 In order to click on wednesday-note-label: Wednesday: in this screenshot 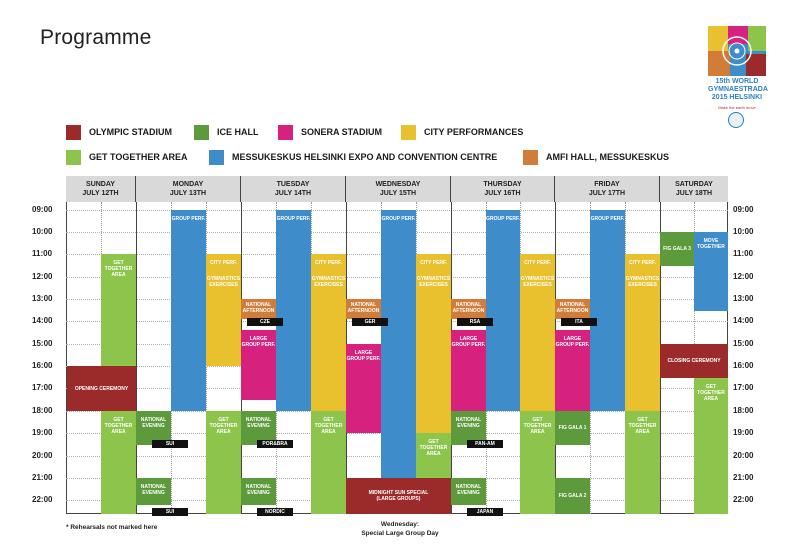, I will do `click(400, 524)`.